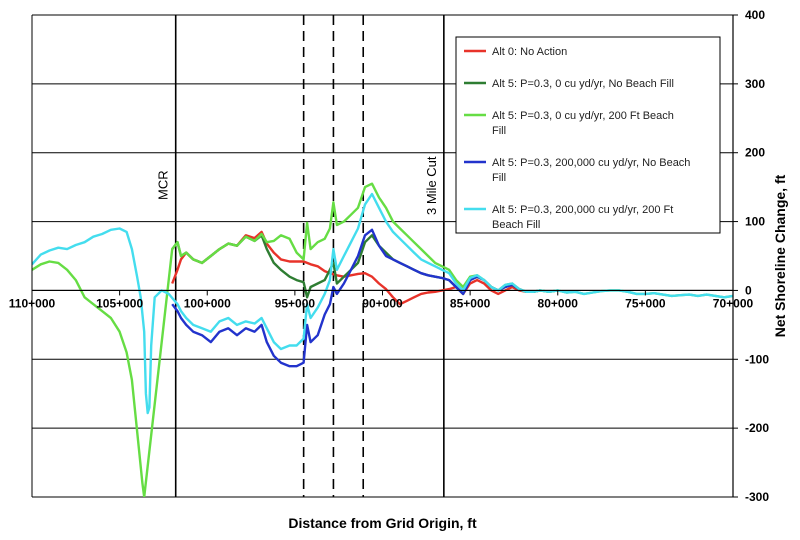 This screenshot has height=540, width=800. Describe the element at coordinates (755, 222) in the screenshot. I see `y-tick-label: 100` at that location.